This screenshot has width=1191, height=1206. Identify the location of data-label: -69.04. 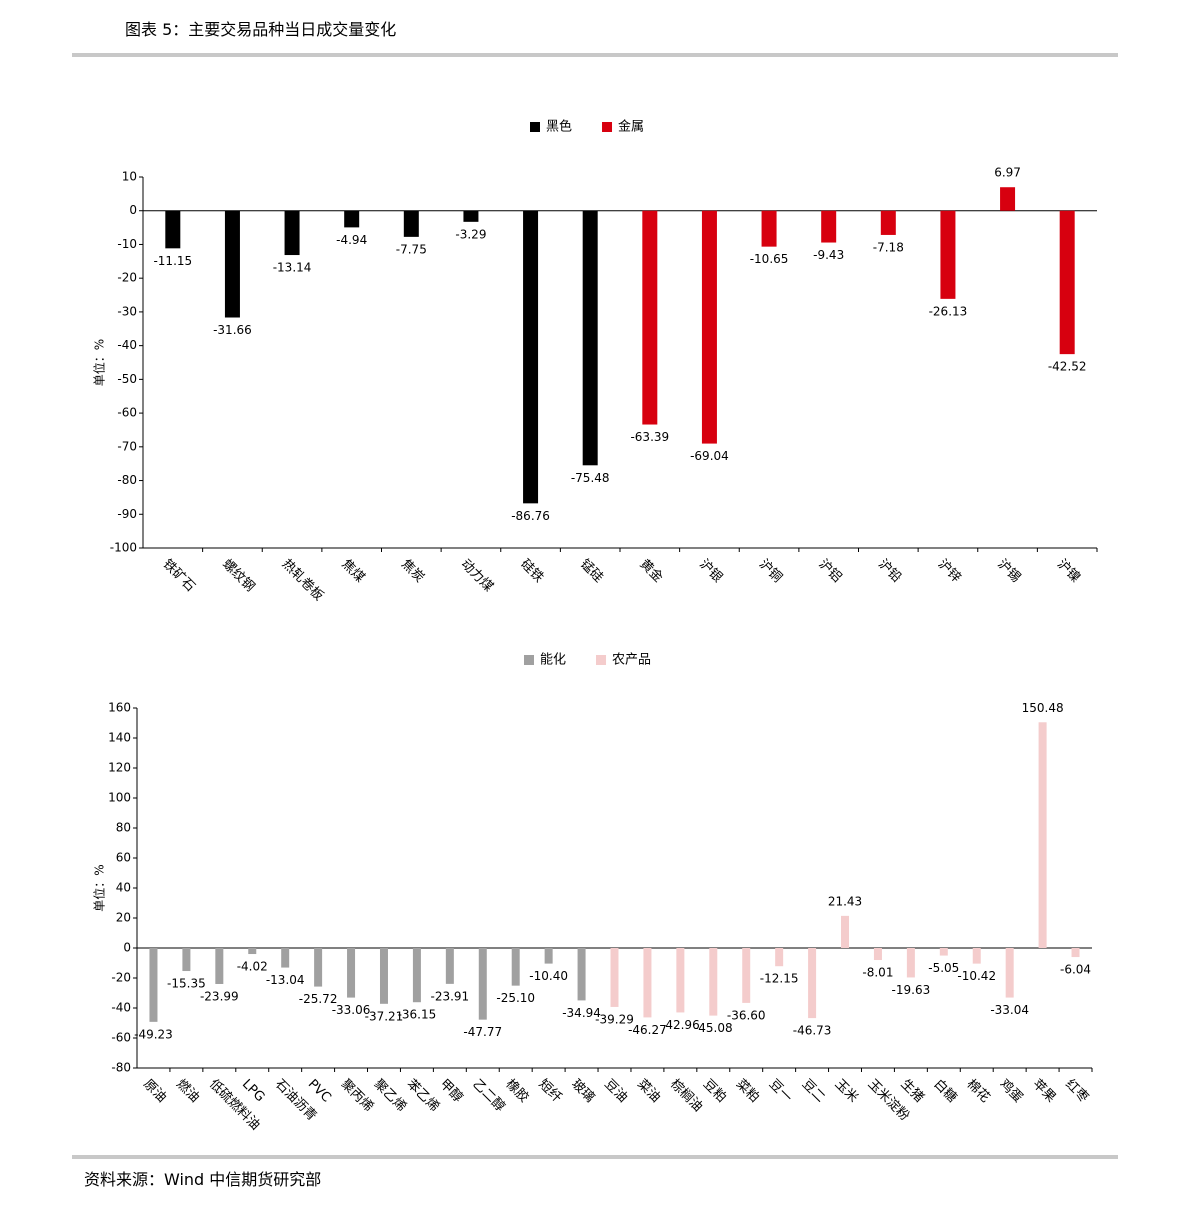
(709, 456).